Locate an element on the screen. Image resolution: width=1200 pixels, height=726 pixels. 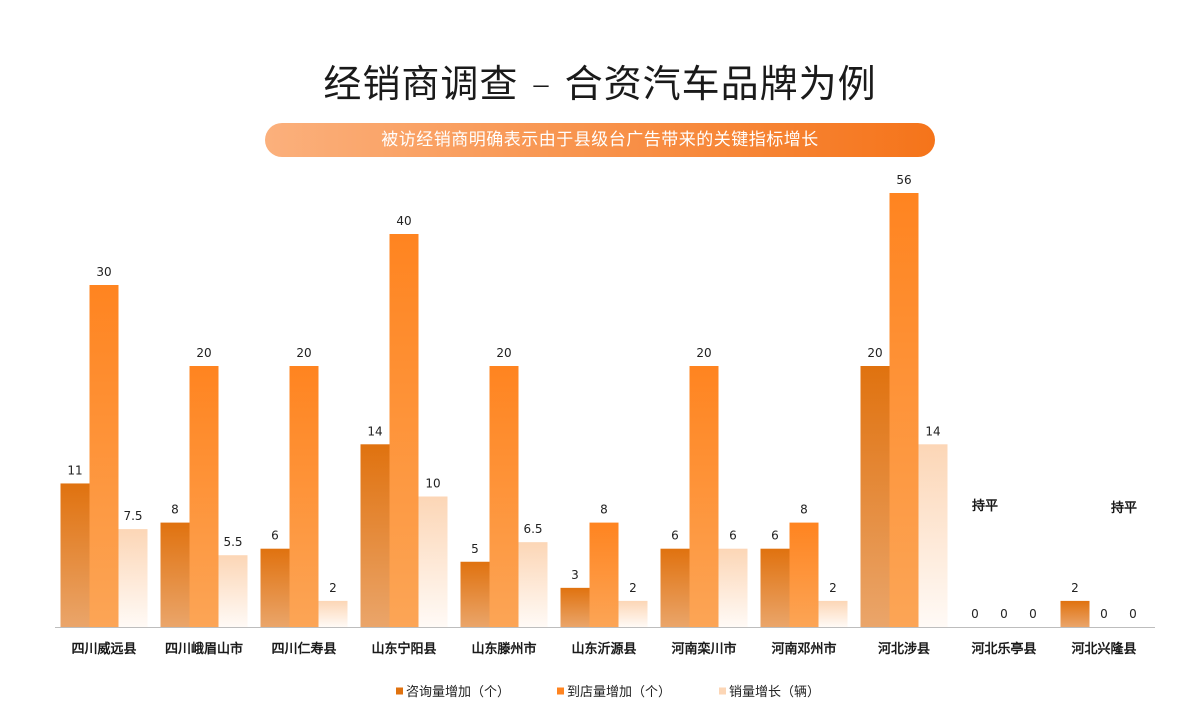
value-label: 10 is located at coordinates (432, 484).